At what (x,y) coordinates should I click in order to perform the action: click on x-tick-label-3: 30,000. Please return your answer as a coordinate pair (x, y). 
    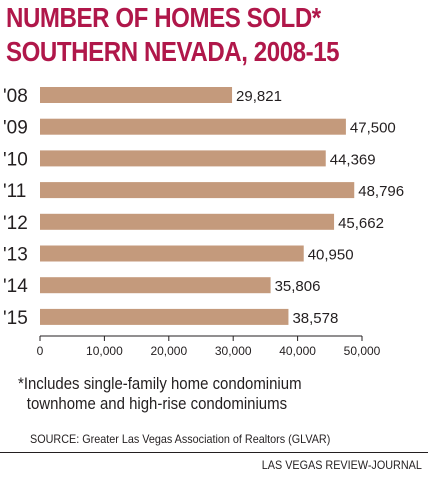
    Looking at the image, I should click on (233, 351).